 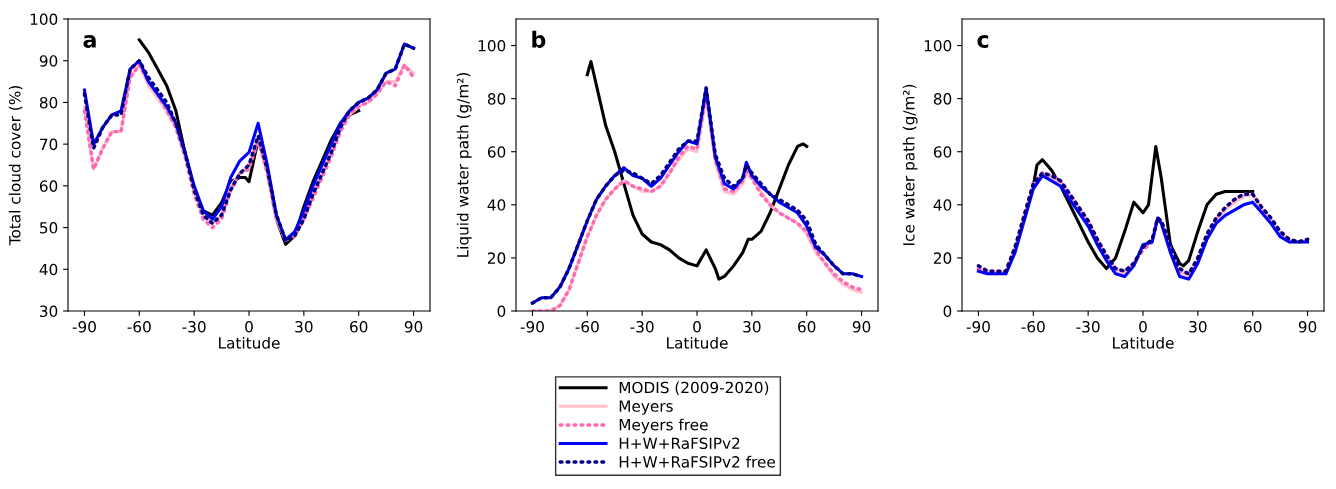 I want to click on y-axis-title: Total cloud cover (%), so click(x=15, y=166).